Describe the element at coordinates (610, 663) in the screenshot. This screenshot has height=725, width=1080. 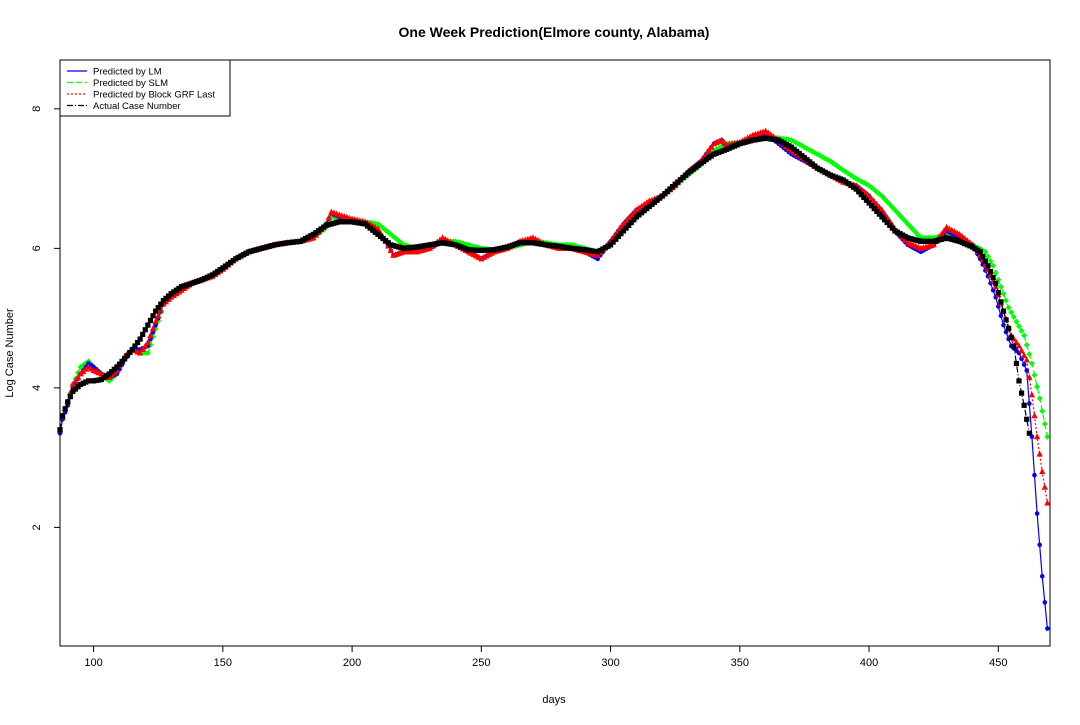
I see `x-tick-label: 300` at that location.